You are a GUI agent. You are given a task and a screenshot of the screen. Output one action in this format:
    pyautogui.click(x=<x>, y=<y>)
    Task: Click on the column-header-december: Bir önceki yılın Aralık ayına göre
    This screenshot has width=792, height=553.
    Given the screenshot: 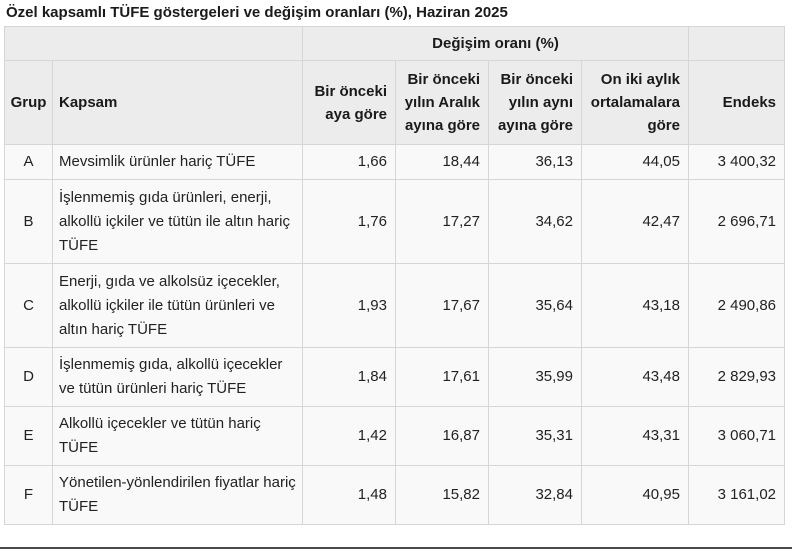 What is the action you would take?
    pyautogui.click(x=442, y=102)
    